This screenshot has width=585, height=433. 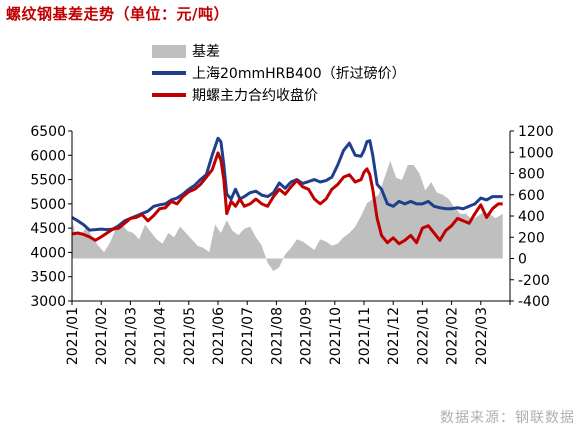 I want to click on right-tick-label: 600, so click(x=531, y=196).